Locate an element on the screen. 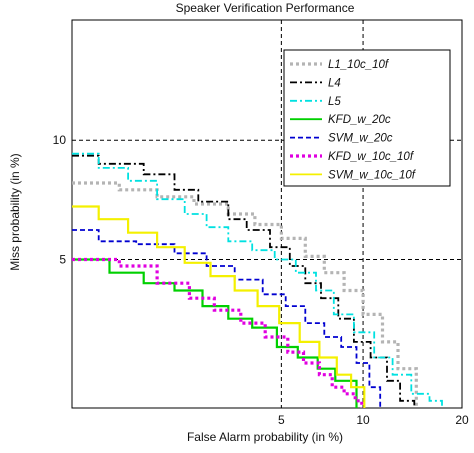 The height and width of the screenshot is (453, 474). y-tick-label: 10 is located at coordinates (60, 140).